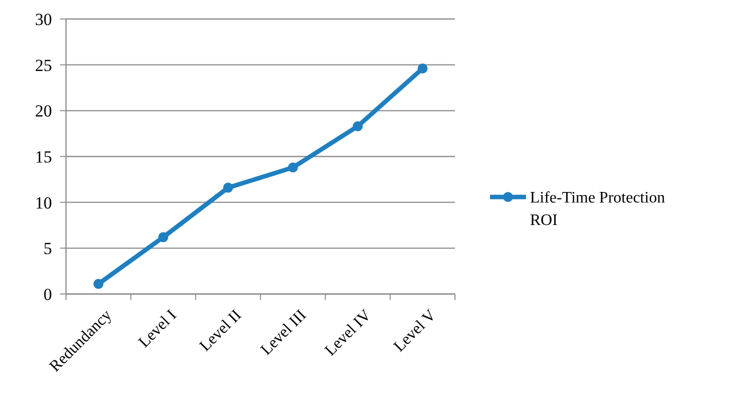 The width and height of the screenshot is (729, 403). I want to click on y-tick-label: 0, so click(48, 294).